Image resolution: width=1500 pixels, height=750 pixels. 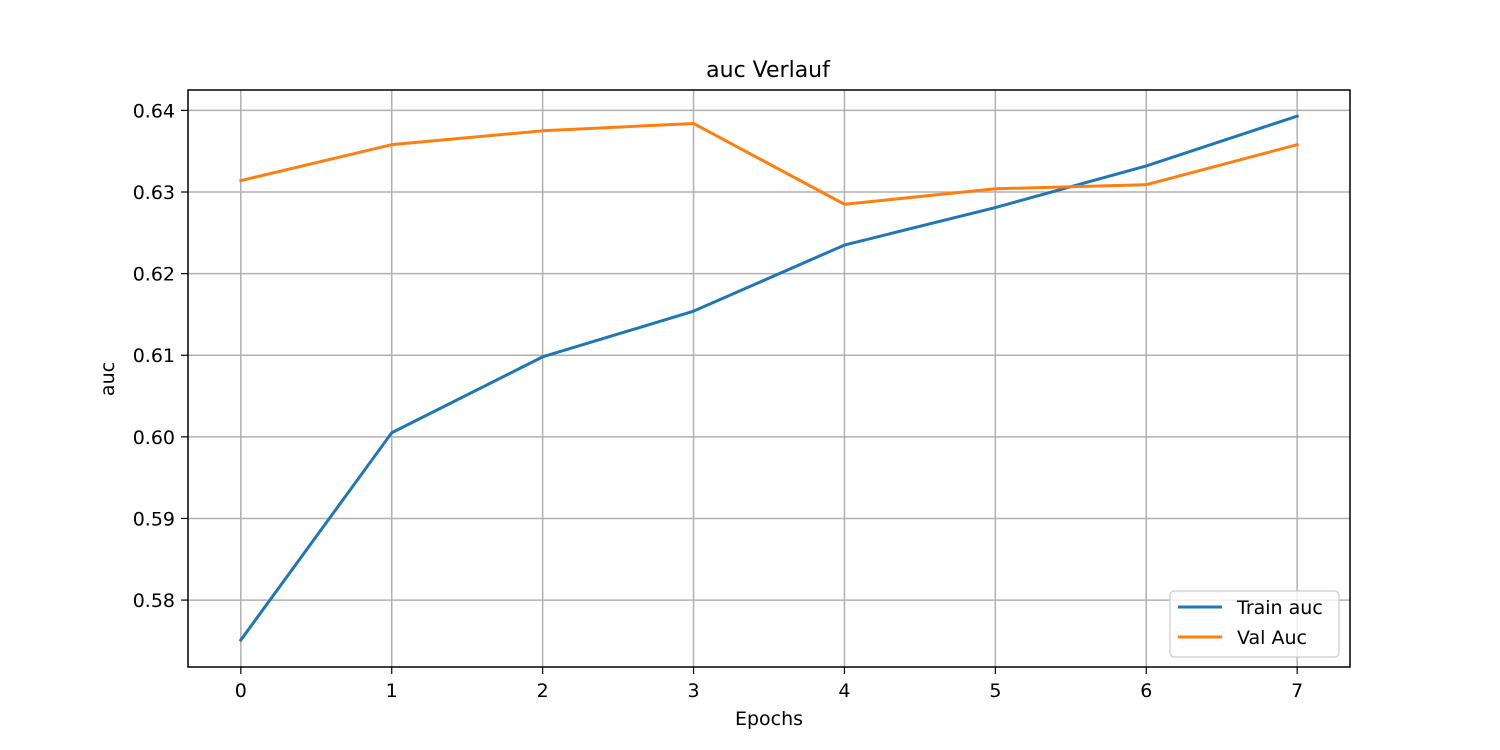 What do you see at coordinates (995, 691) in the screenshot?
I see `x-tick-label: 5` at bounding box center [995, 691].